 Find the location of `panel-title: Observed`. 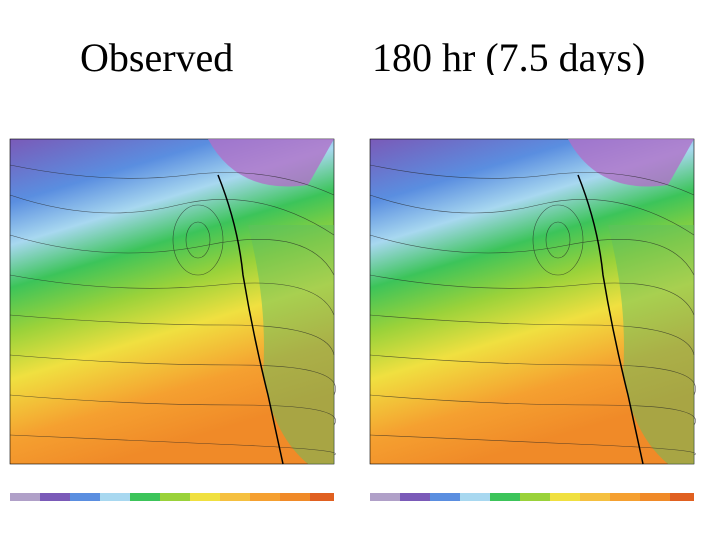

panel-title: Observed is located at coordinates (157, 57).